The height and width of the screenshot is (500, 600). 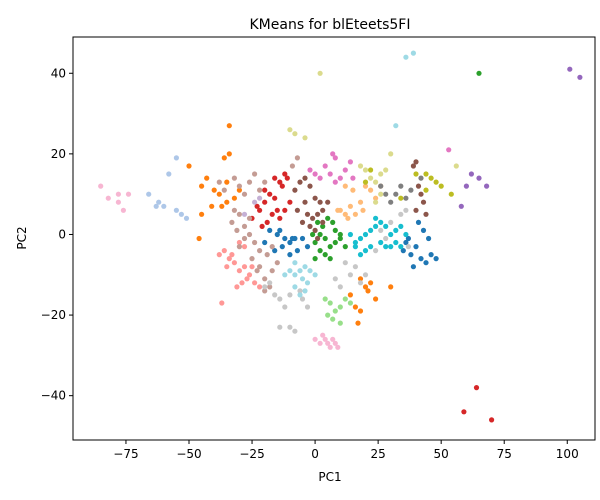 What do you see at coordinates (251, 454) in the screenshot?
I see `x-tick-label: −25` at bounding box center [251, 454].